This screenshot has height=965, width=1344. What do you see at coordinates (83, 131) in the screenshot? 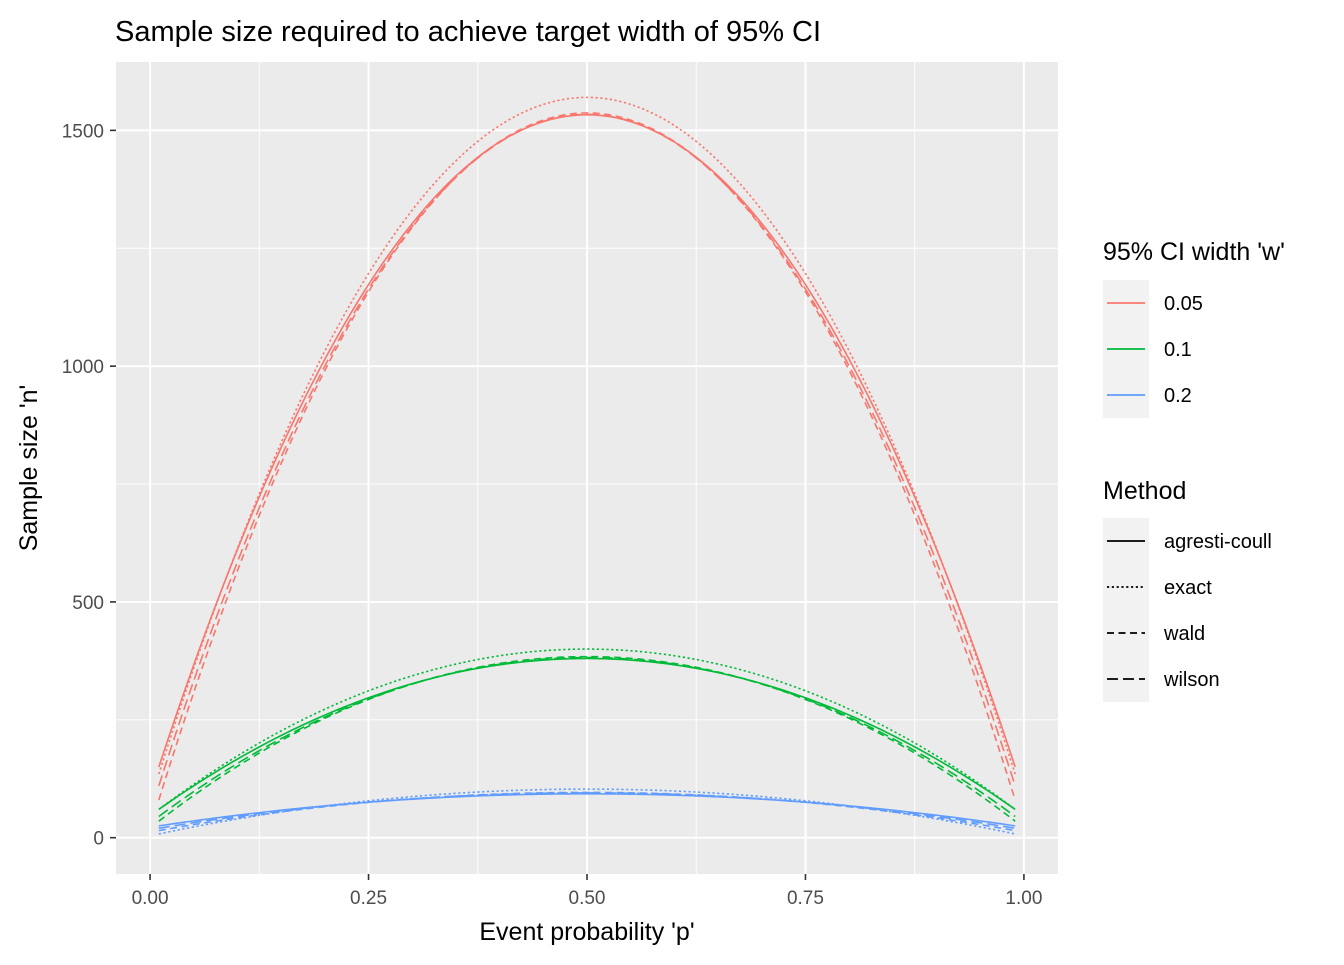
I see `y-tick-label: 1500` at bounding box center [83, 131].